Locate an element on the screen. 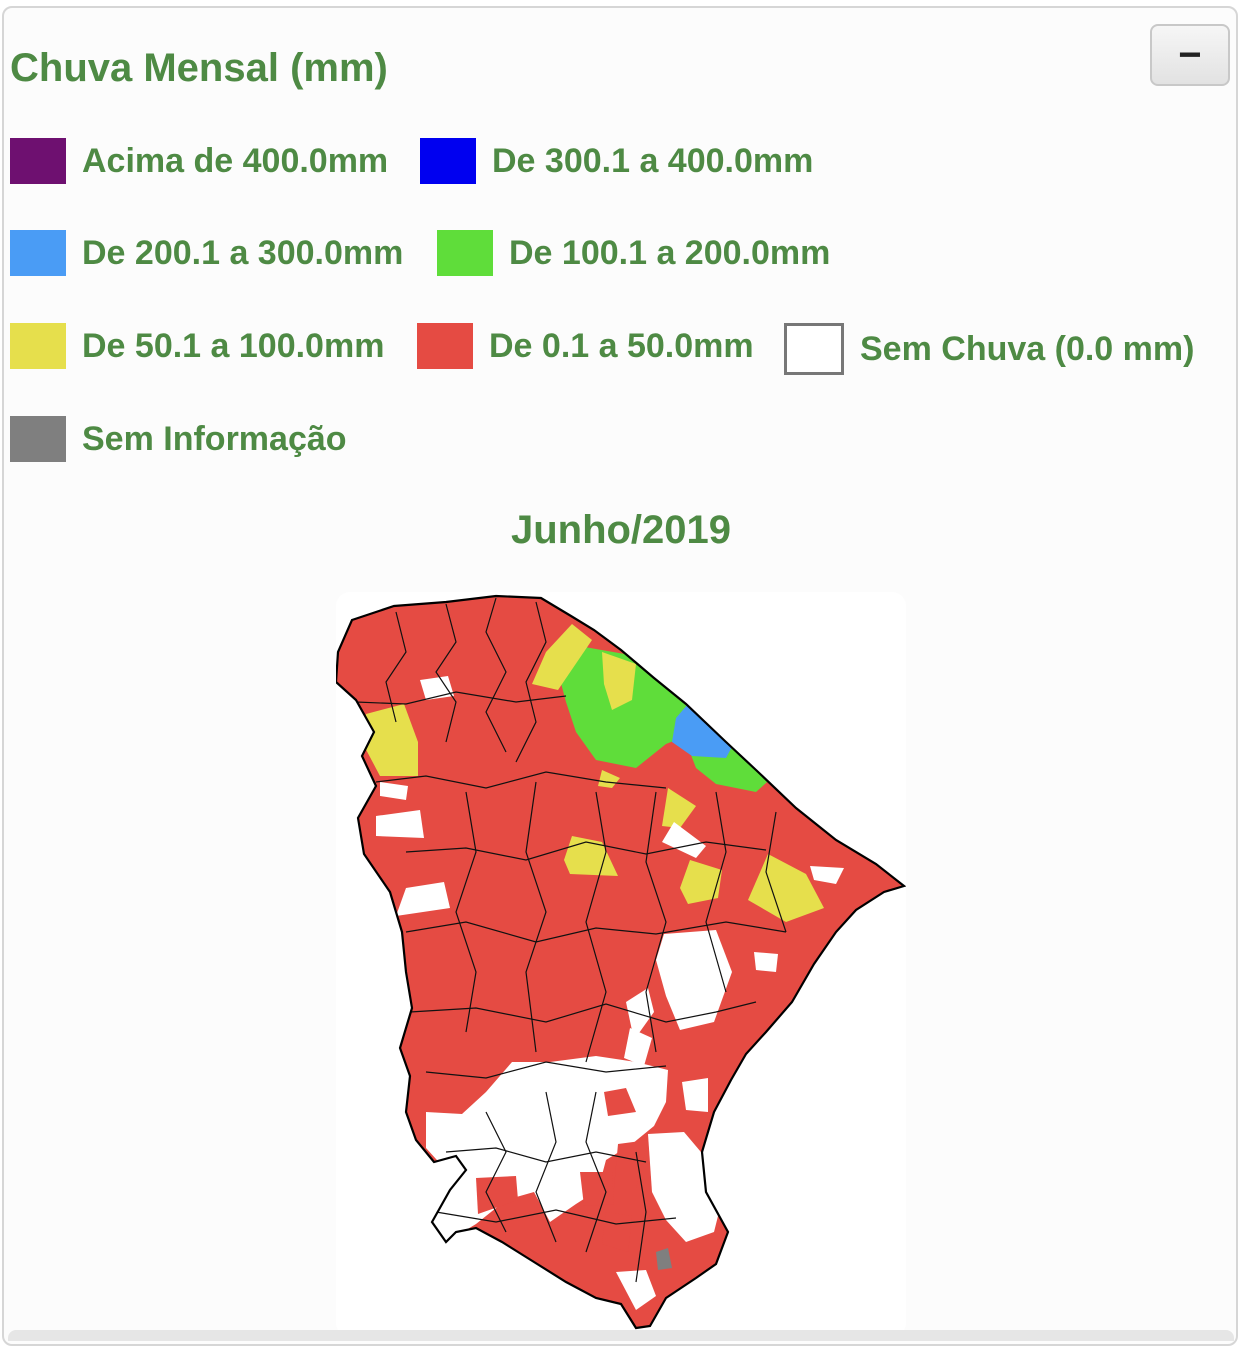  legend-label: Acima de 400.0mm is located at coordinates (235, 160).